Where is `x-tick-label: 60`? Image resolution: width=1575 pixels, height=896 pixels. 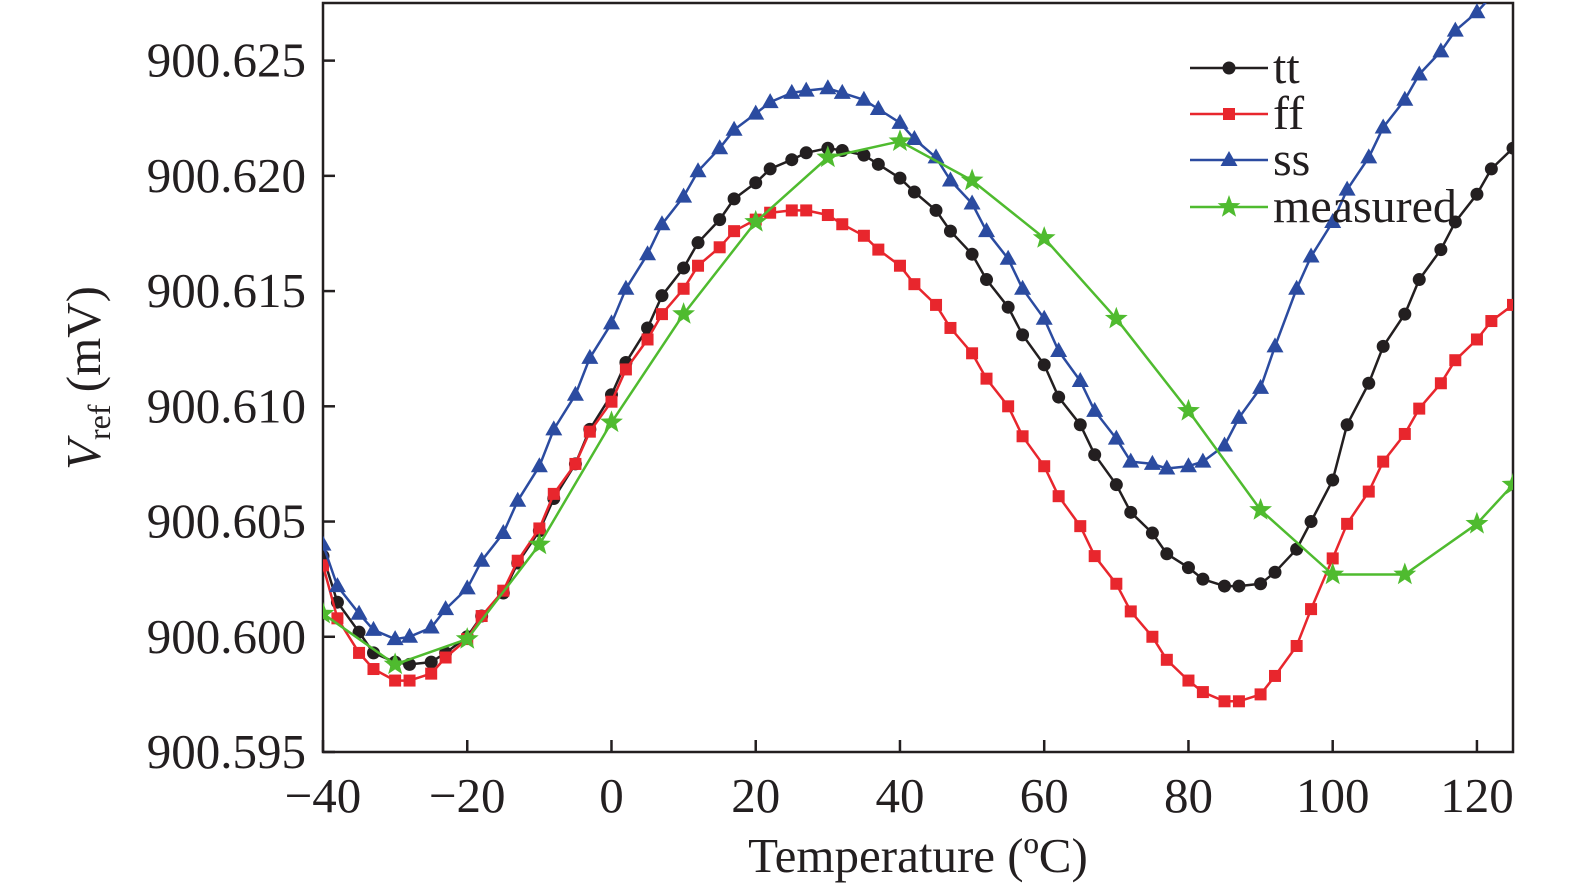
x-tick-label: 60 is located at coordinates (1044, 795).